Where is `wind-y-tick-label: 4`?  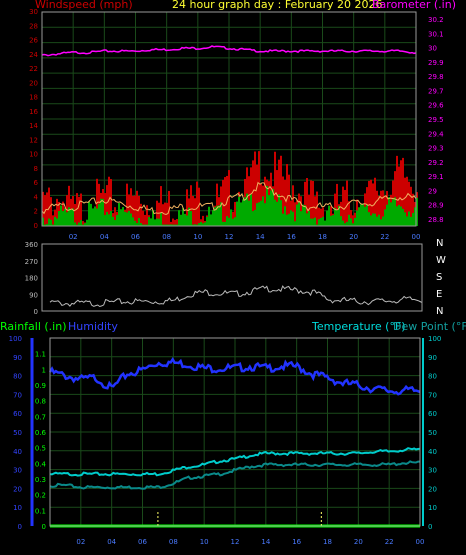 wind-y-tick-label: 4 is located at coordinates (36, 197).